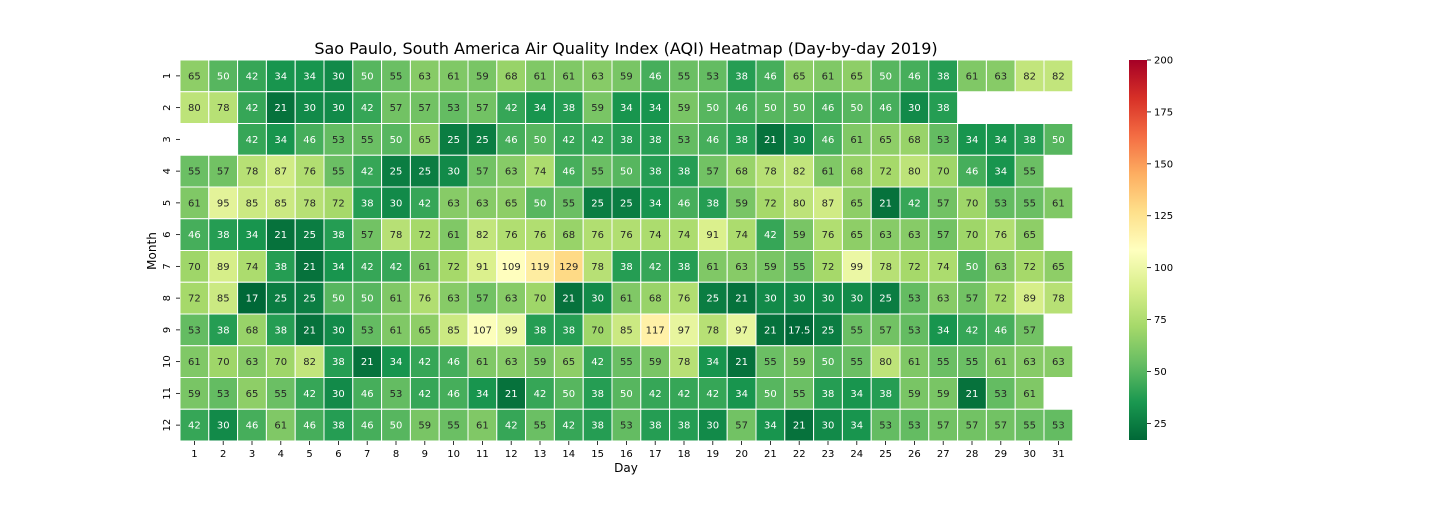 Image resolution: width=1440 pixels, height=508 pixels. What do you see at coordinates (655, 203) in the screenshot?
I see `cell-value-label: 34` at bounding box center [655, 203].